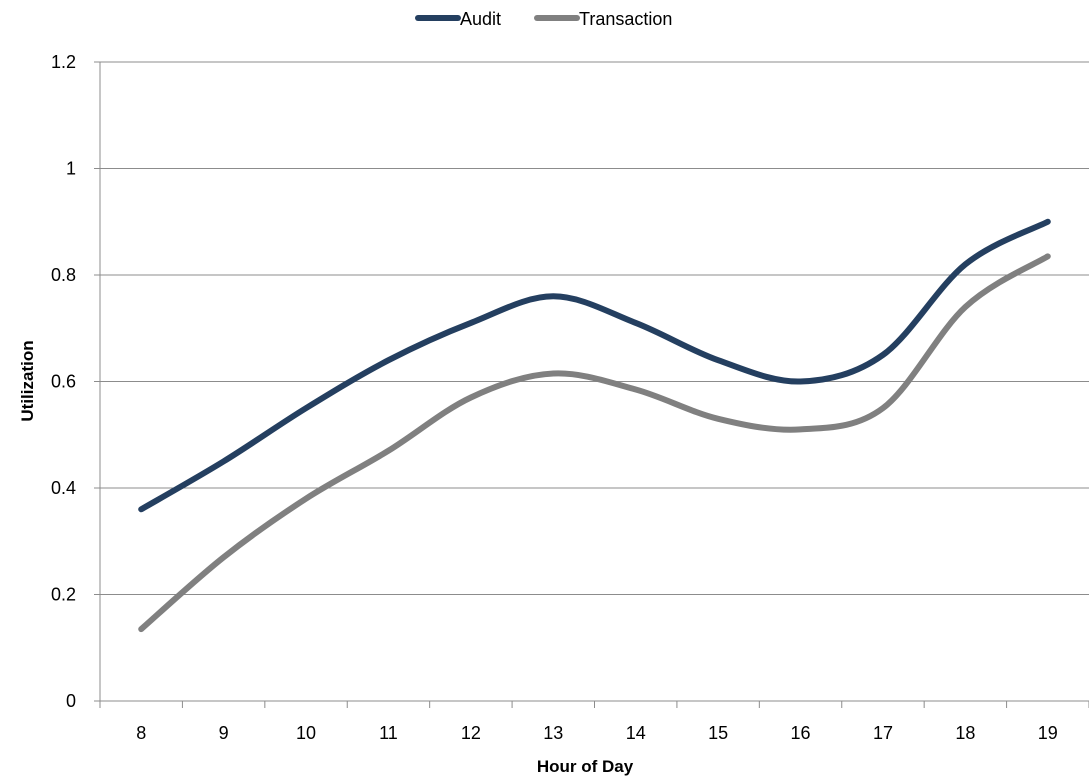 This screenshot has height=778, width=1089. Describe the element at coordinates (71, 169) in the screenshot. I see `y-tick-label: 1` at that location.